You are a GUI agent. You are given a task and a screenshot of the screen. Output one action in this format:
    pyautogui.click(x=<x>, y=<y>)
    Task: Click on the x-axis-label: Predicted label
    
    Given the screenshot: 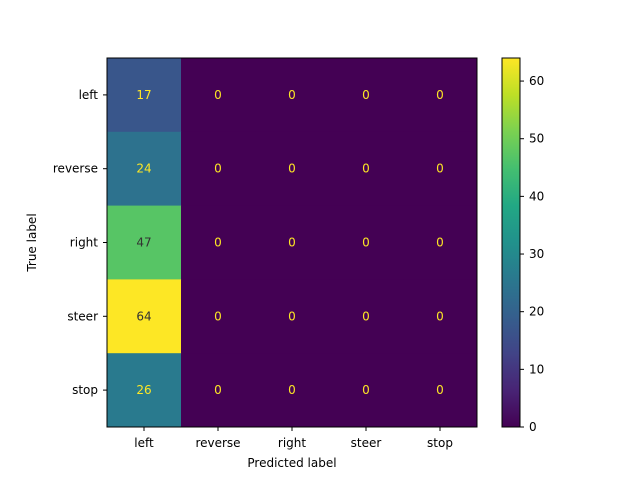 What is the action you would take?
    pyautogui.click(x=291, y=463)
    